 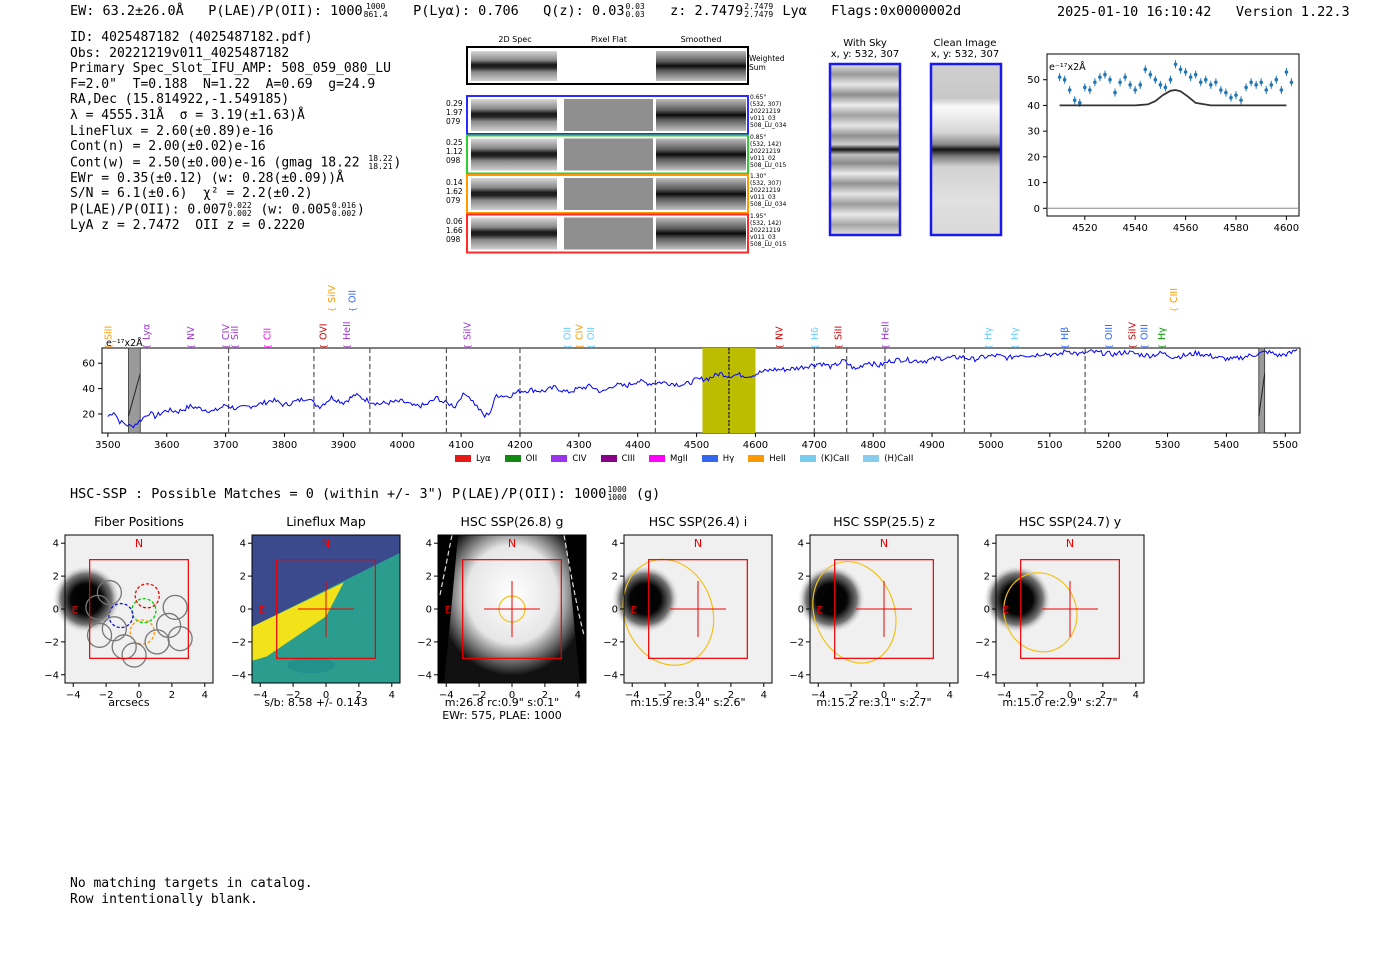 I want to click on cutout-caption-line2: EWr: 575, PLAE: 1000, so click(x=502, y=715).